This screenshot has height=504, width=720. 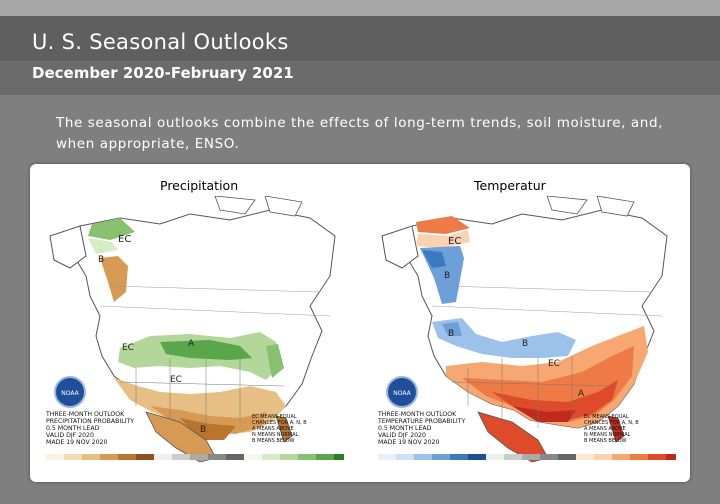 I want to click on alaska-cold-core, so click(x=434, y=259).